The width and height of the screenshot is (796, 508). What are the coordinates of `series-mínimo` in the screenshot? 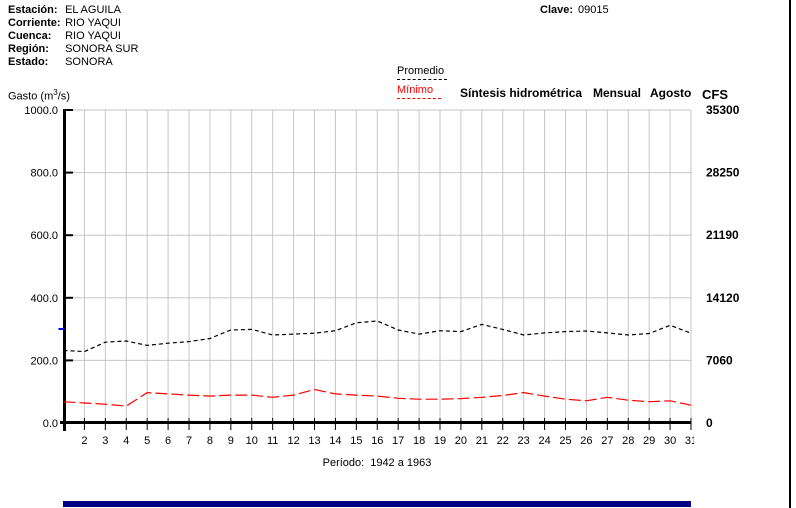 It's located at (377, 397).